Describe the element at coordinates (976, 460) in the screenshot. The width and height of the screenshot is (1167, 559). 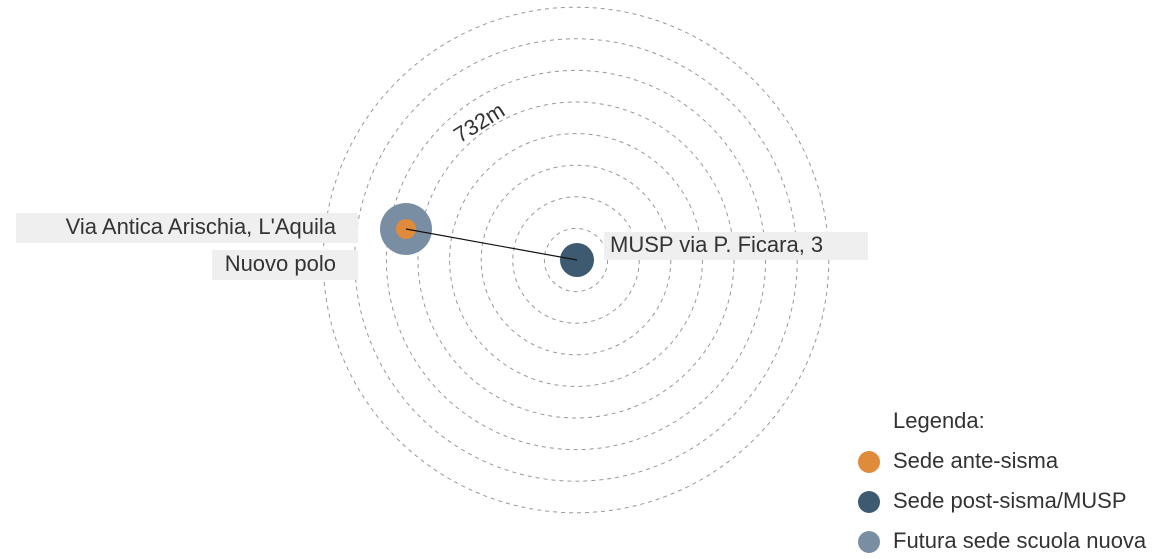
I see `legend-label: Sede ante-sisma` at that location.